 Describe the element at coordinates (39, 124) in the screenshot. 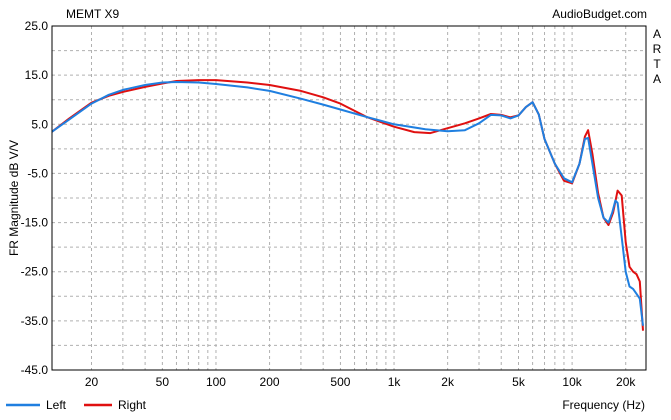

I see `y-tick-label: 5.0` at that location.